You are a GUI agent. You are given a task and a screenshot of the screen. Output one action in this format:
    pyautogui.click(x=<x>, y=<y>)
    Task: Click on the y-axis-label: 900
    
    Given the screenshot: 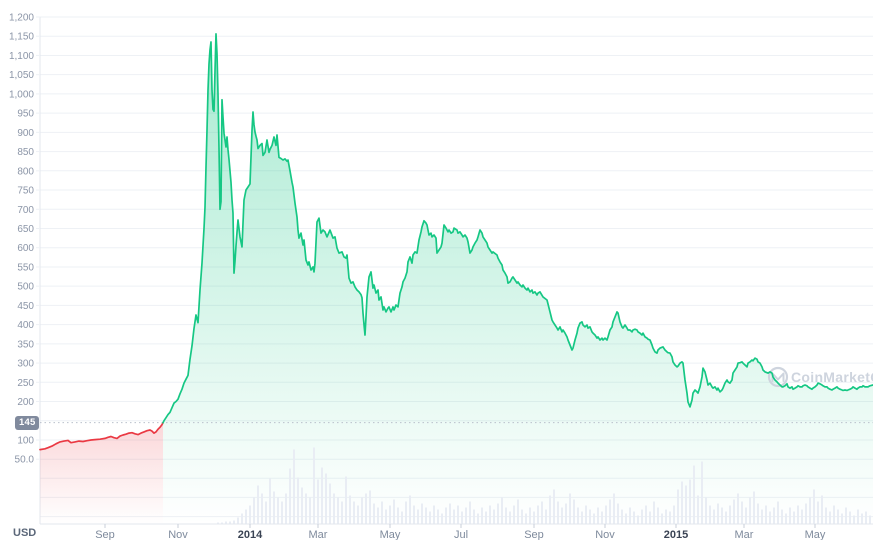 What is the action you would take?
    pyautogui.click(x=25, y=133)
    